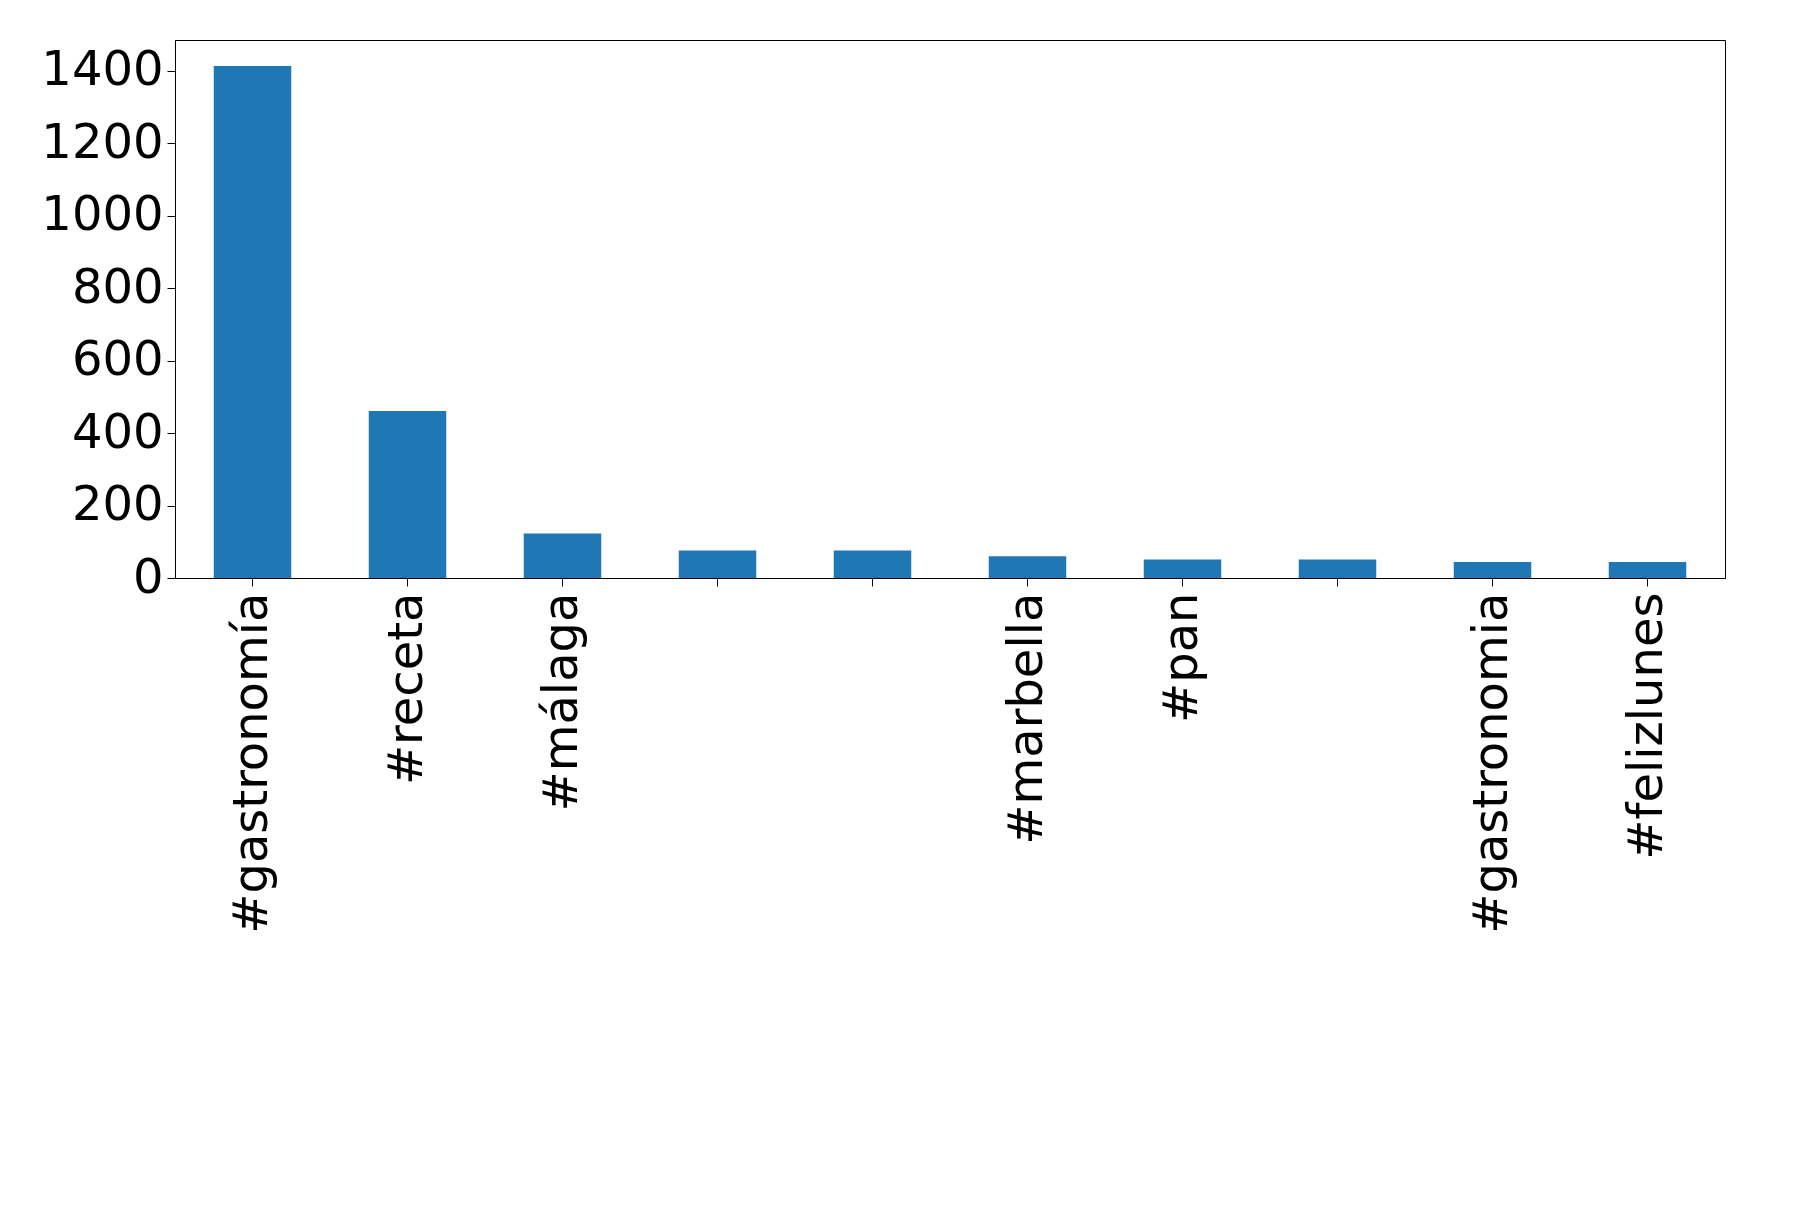 The image size is (1798, 1215). I want to click on x-tick-label: #gastronomía, so click(249, 763).